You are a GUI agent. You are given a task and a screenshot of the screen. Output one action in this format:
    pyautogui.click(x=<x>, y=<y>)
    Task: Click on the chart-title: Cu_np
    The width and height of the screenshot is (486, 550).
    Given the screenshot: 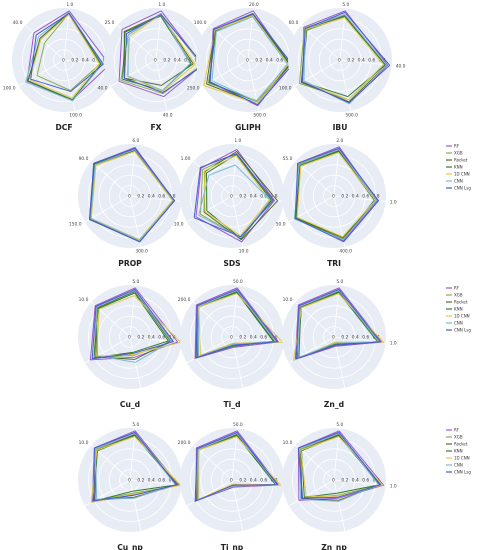 What is the action you would take?
    pyautogui.click(x=130, y=546)
    